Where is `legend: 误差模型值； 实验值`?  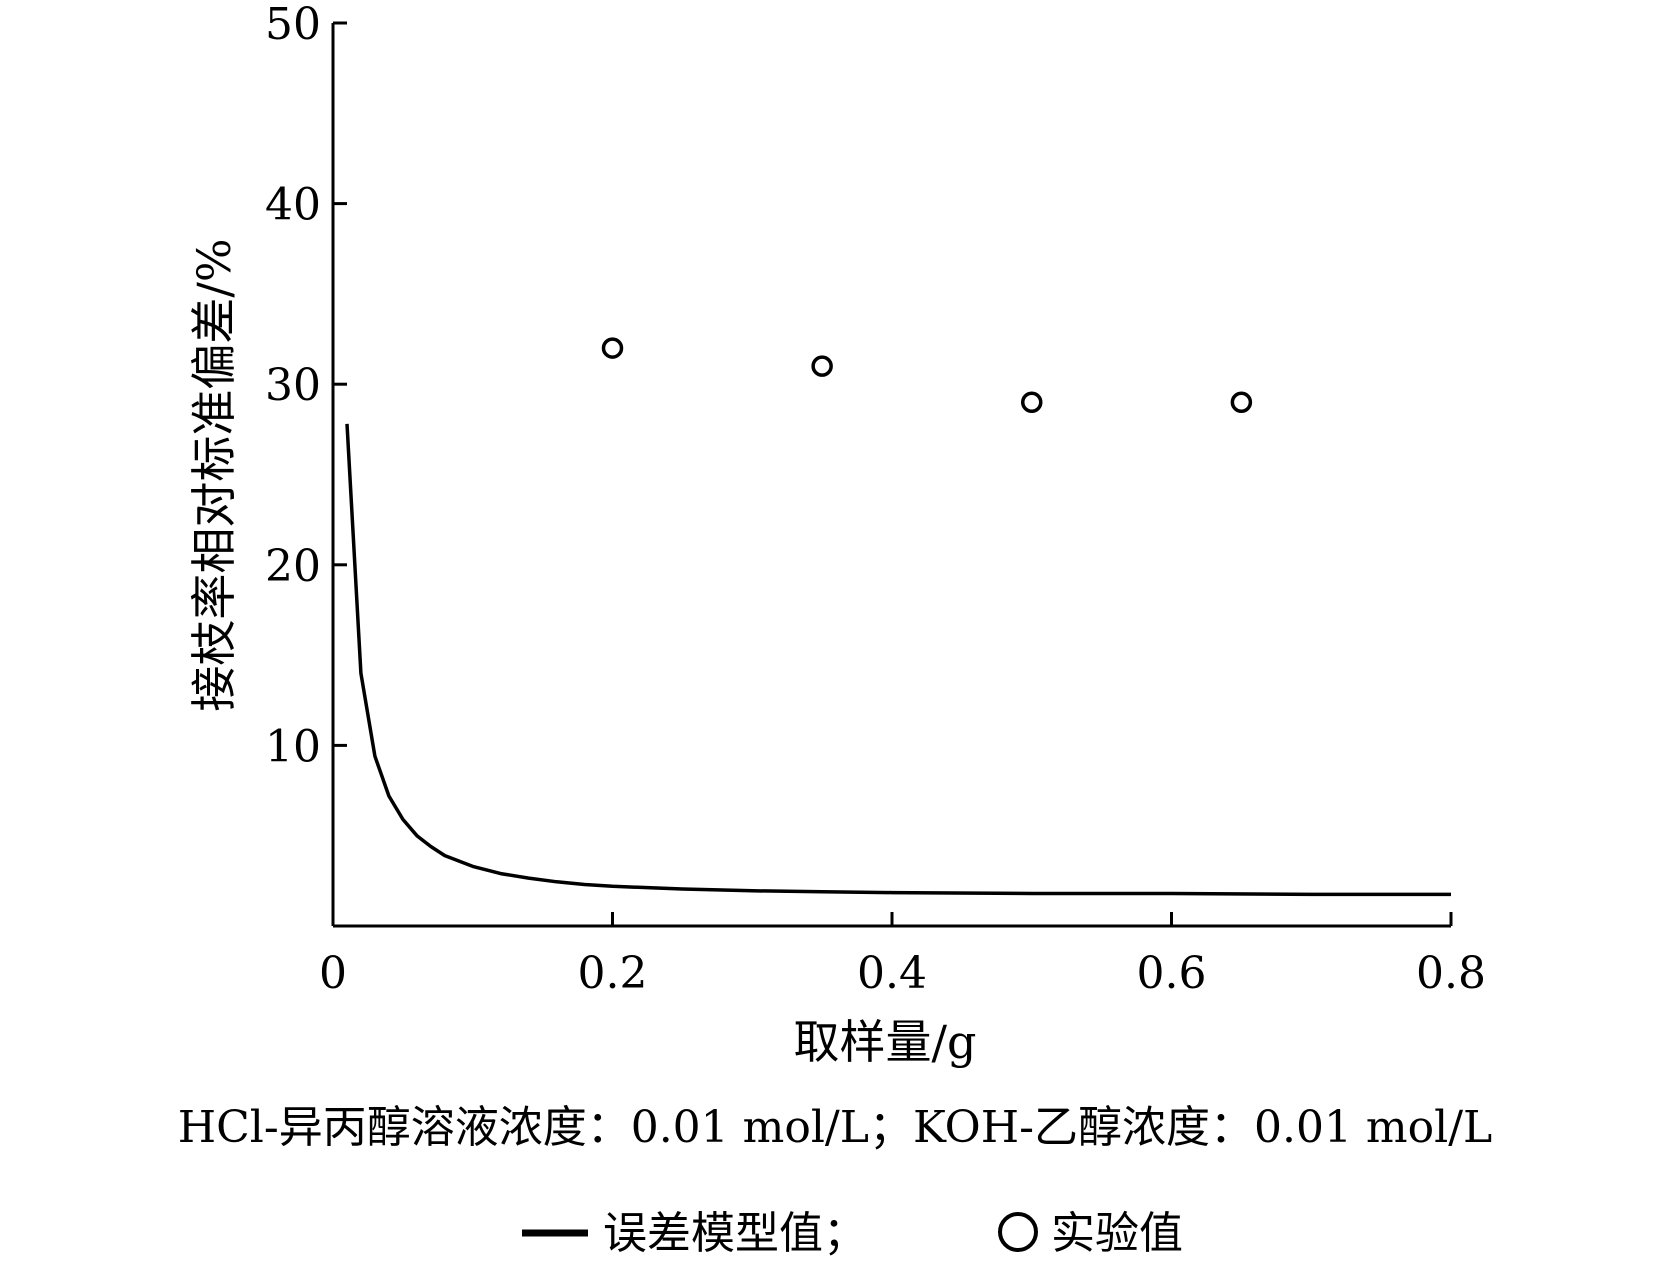
legend: 误差模型值； 实验值 is located at coordinates (852, 1233).